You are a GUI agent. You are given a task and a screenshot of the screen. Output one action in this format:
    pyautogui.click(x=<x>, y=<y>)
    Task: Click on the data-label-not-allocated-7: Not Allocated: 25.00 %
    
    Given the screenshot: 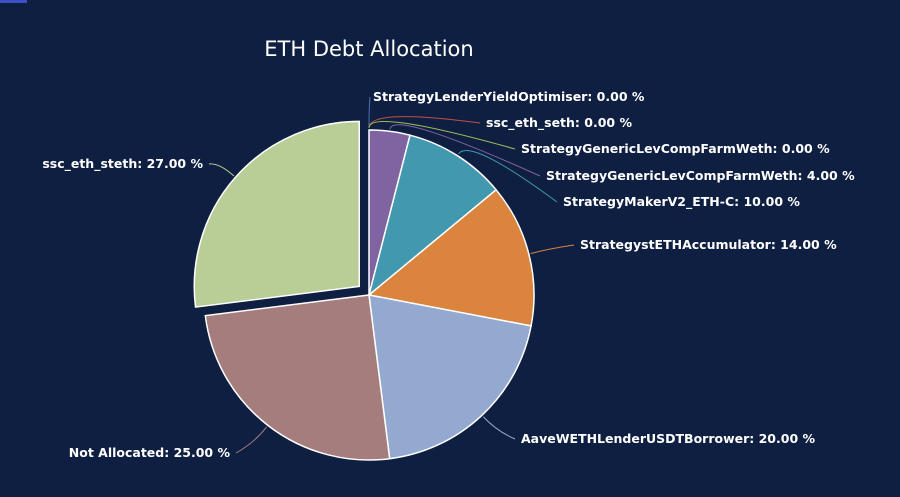 What is the action you would take?
    pyautogui.click(x=150, y=452)
    